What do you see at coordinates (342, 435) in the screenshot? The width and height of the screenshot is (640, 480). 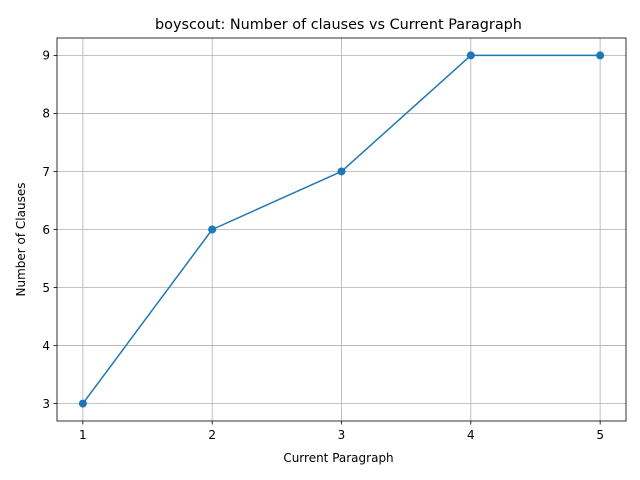 I see `x-tick-label: 3` at bounding box center [342, 435].